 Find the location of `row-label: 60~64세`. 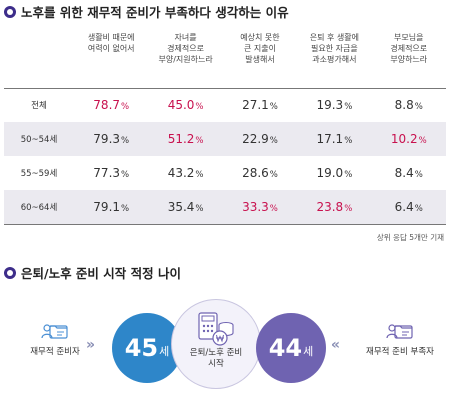

row-label: 60~64세 is located at coordinates (39, 208).